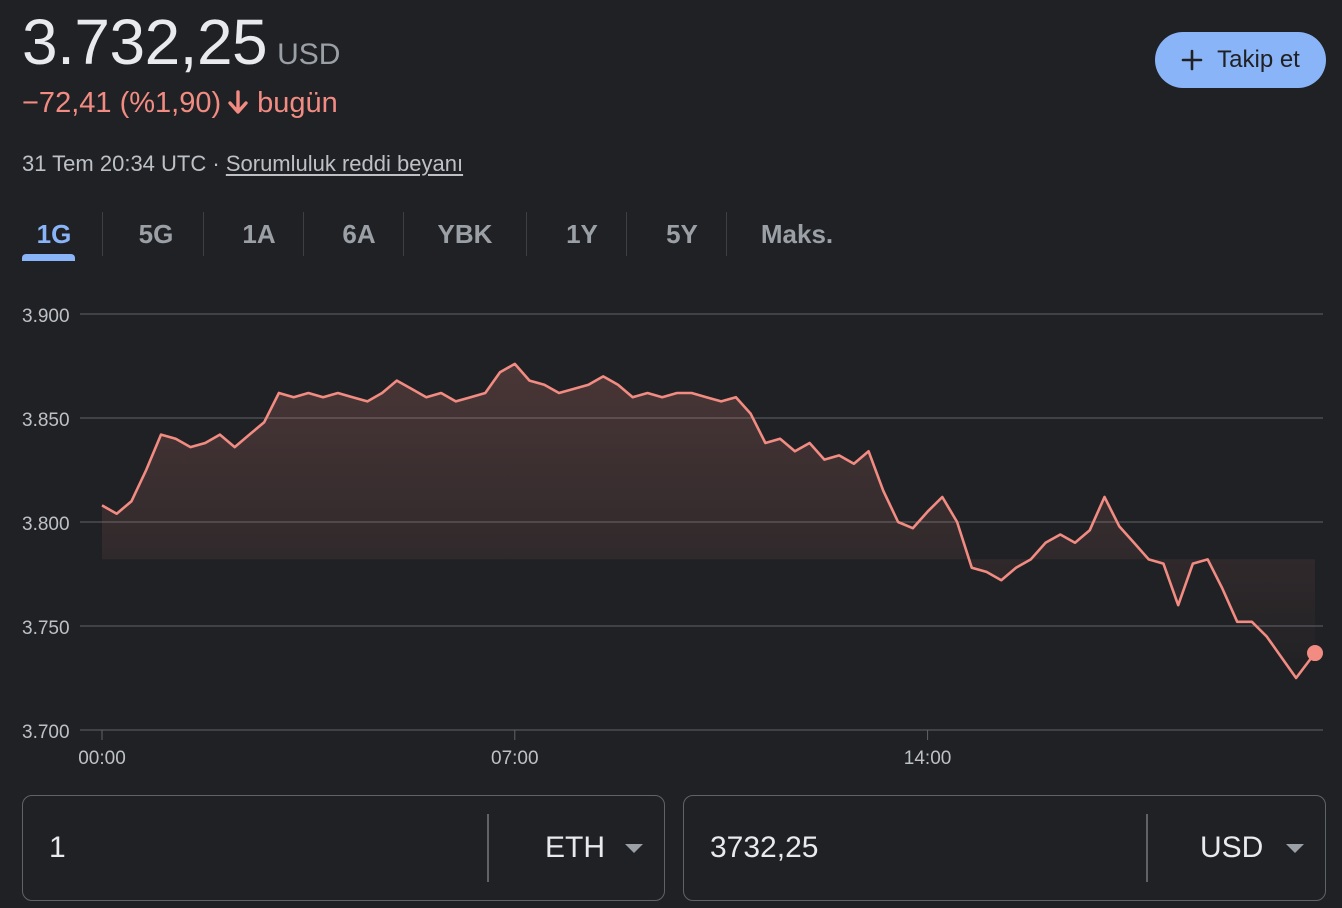  I want to click on converter-from: 1 ETH, so click(343, 848).